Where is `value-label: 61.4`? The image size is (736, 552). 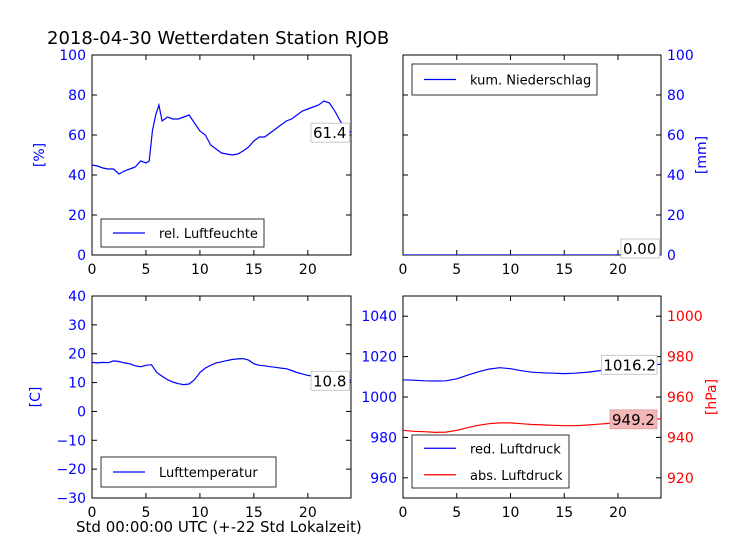 value-label: 61.4 is located at coordinates (329, 133).